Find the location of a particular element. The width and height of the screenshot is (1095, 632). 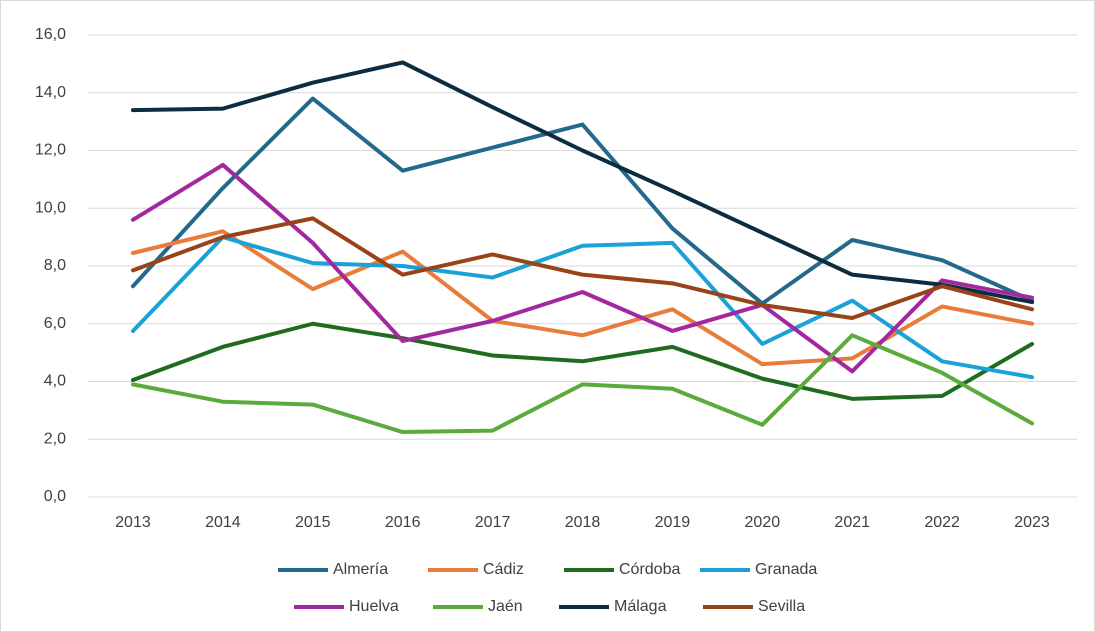

y-tick-label: 12,0 is located at coordinates (50, 150).